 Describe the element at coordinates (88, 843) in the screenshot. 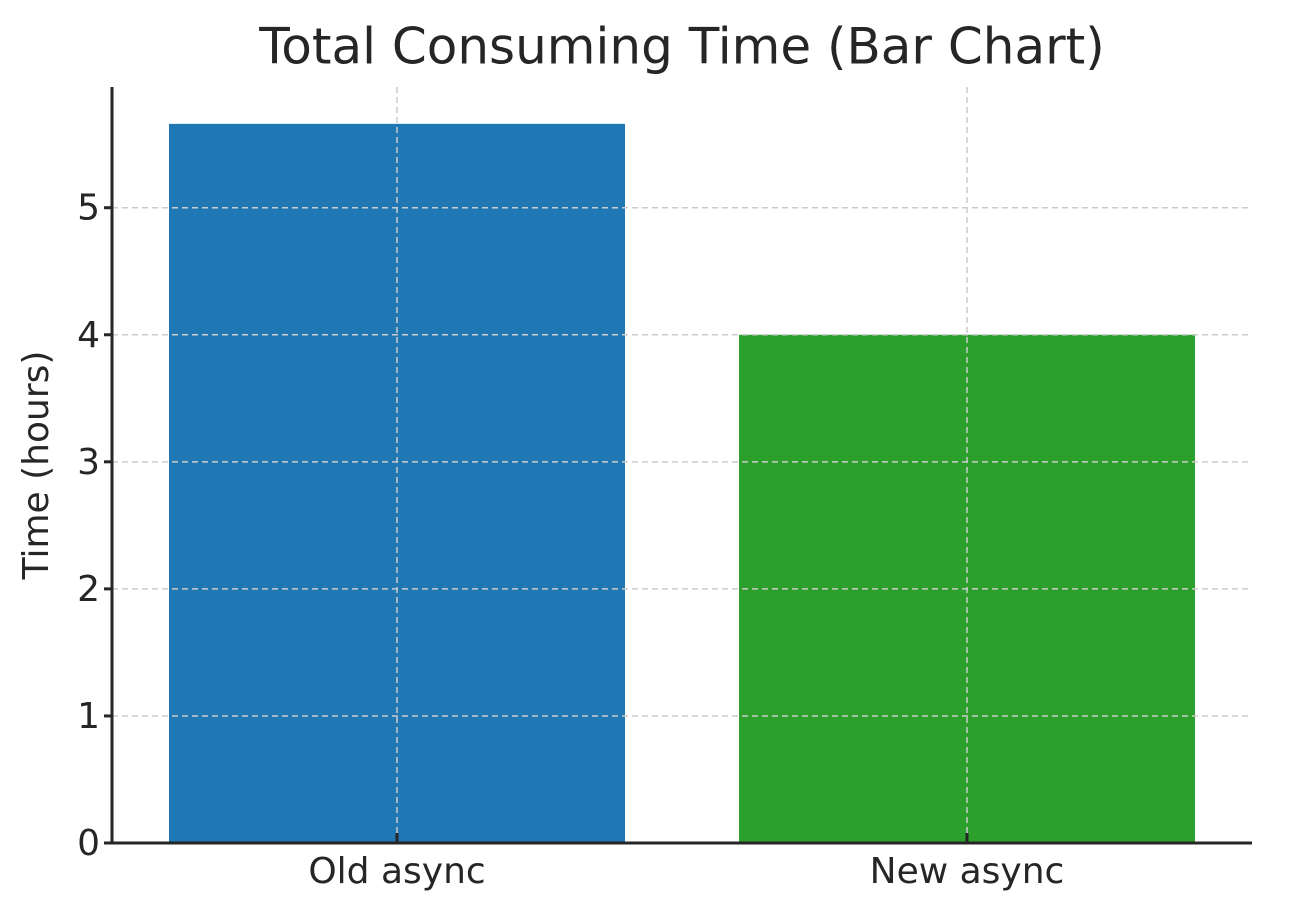

I see `y-tick-label: 0` at that location.